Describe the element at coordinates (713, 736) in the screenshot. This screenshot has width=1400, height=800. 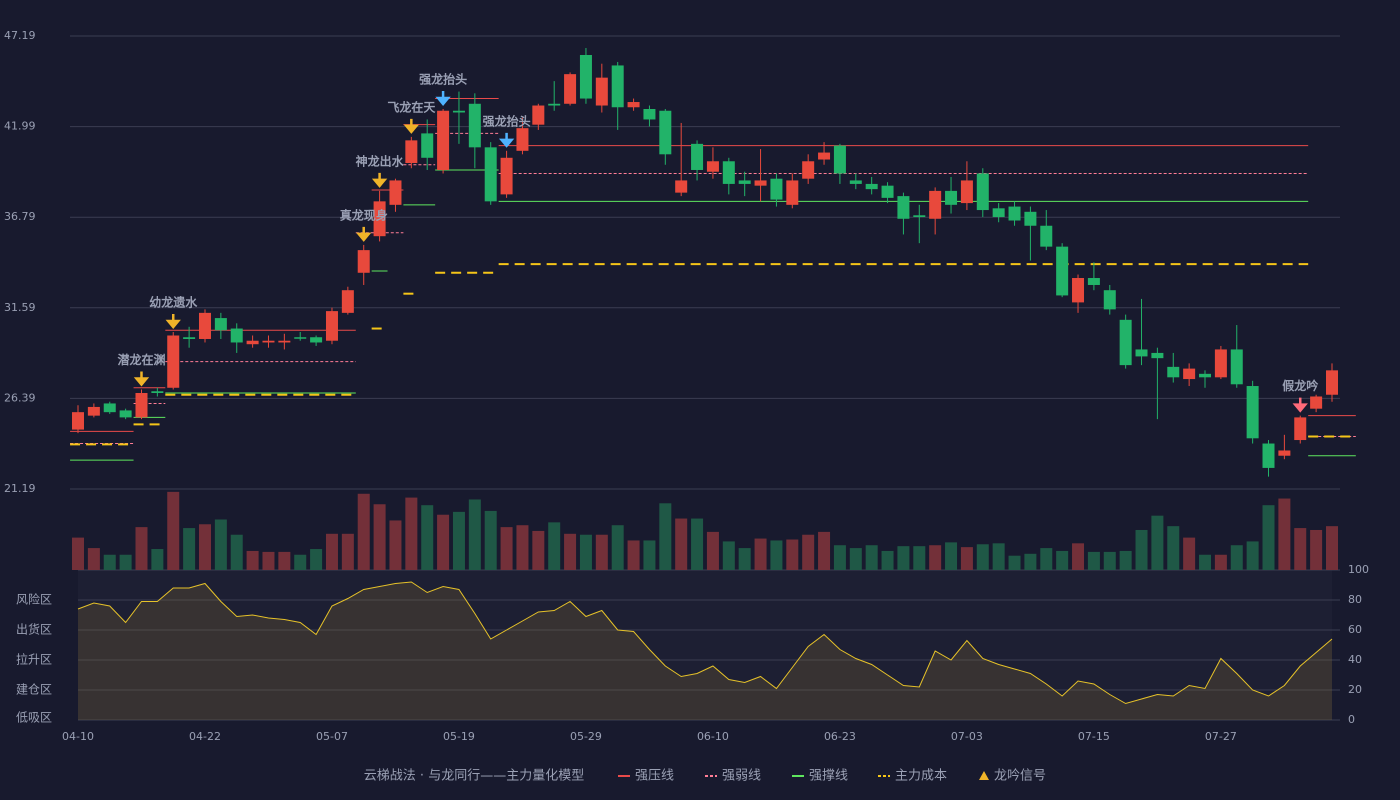
I see `x-tick-label: 06-10` at that location.